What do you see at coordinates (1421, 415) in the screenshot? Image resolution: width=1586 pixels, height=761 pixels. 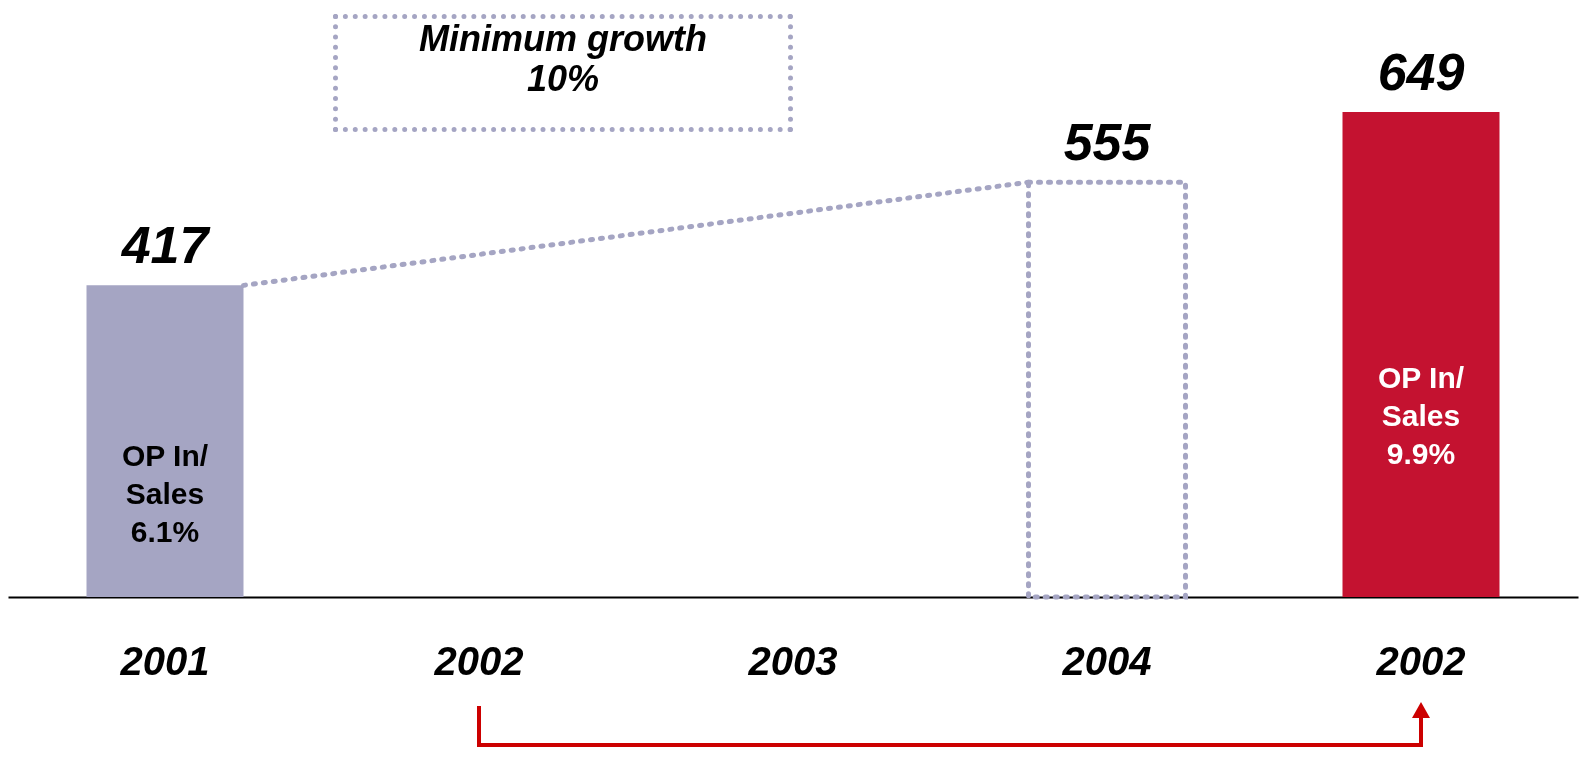 I see `annotation: OP In/ Sales 9.9%` at bounding box center [1421, 415].